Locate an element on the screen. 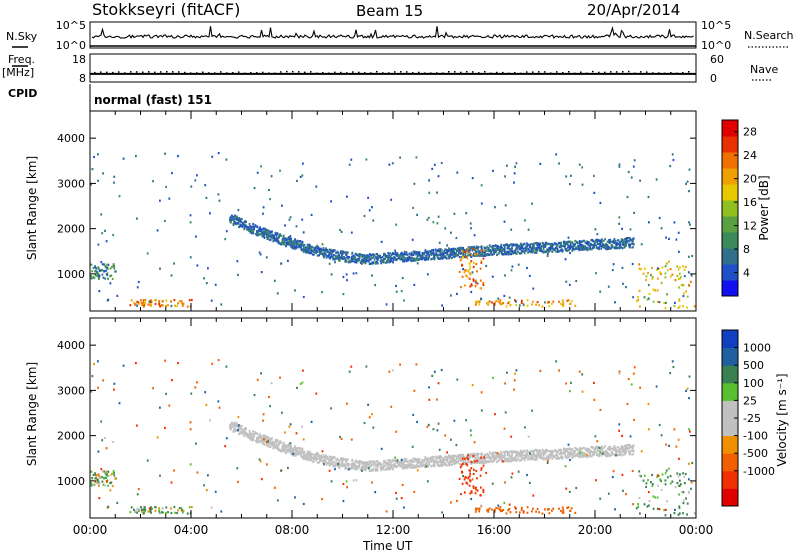 The image size is (800, 554). freq-frame is located at coordinates (393, 68).